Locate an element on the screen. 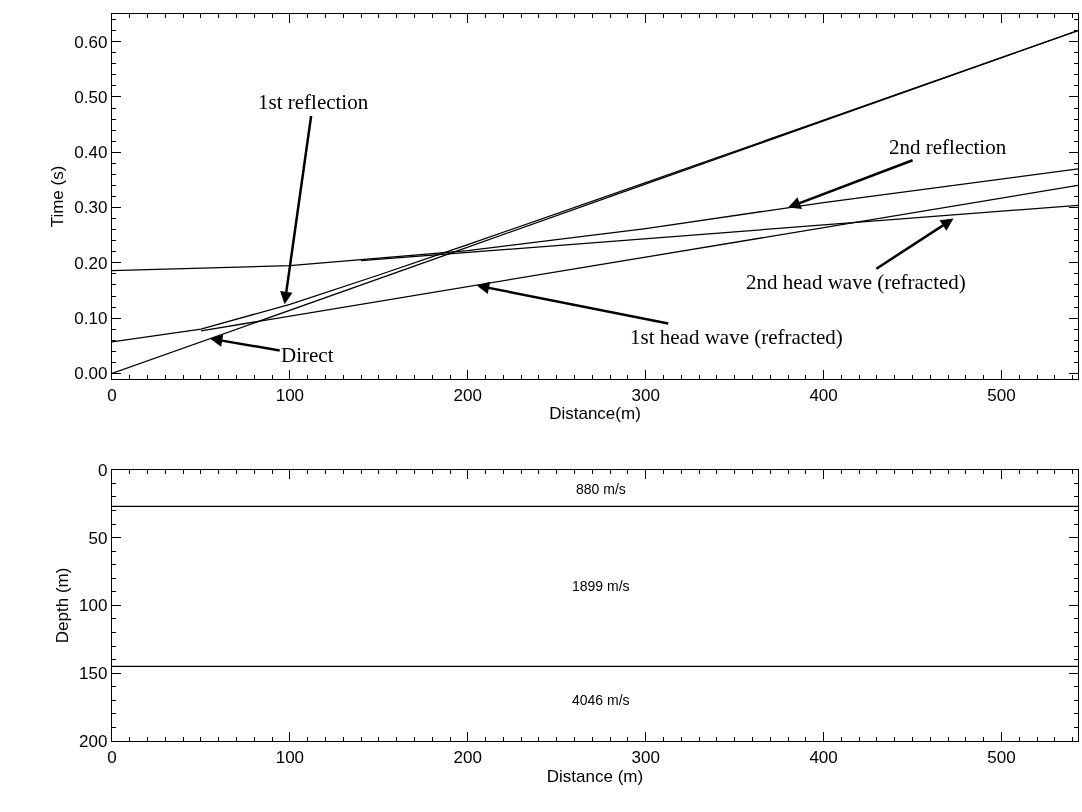  y-tick-label: 0.60 is located at coordinates (91, 42).